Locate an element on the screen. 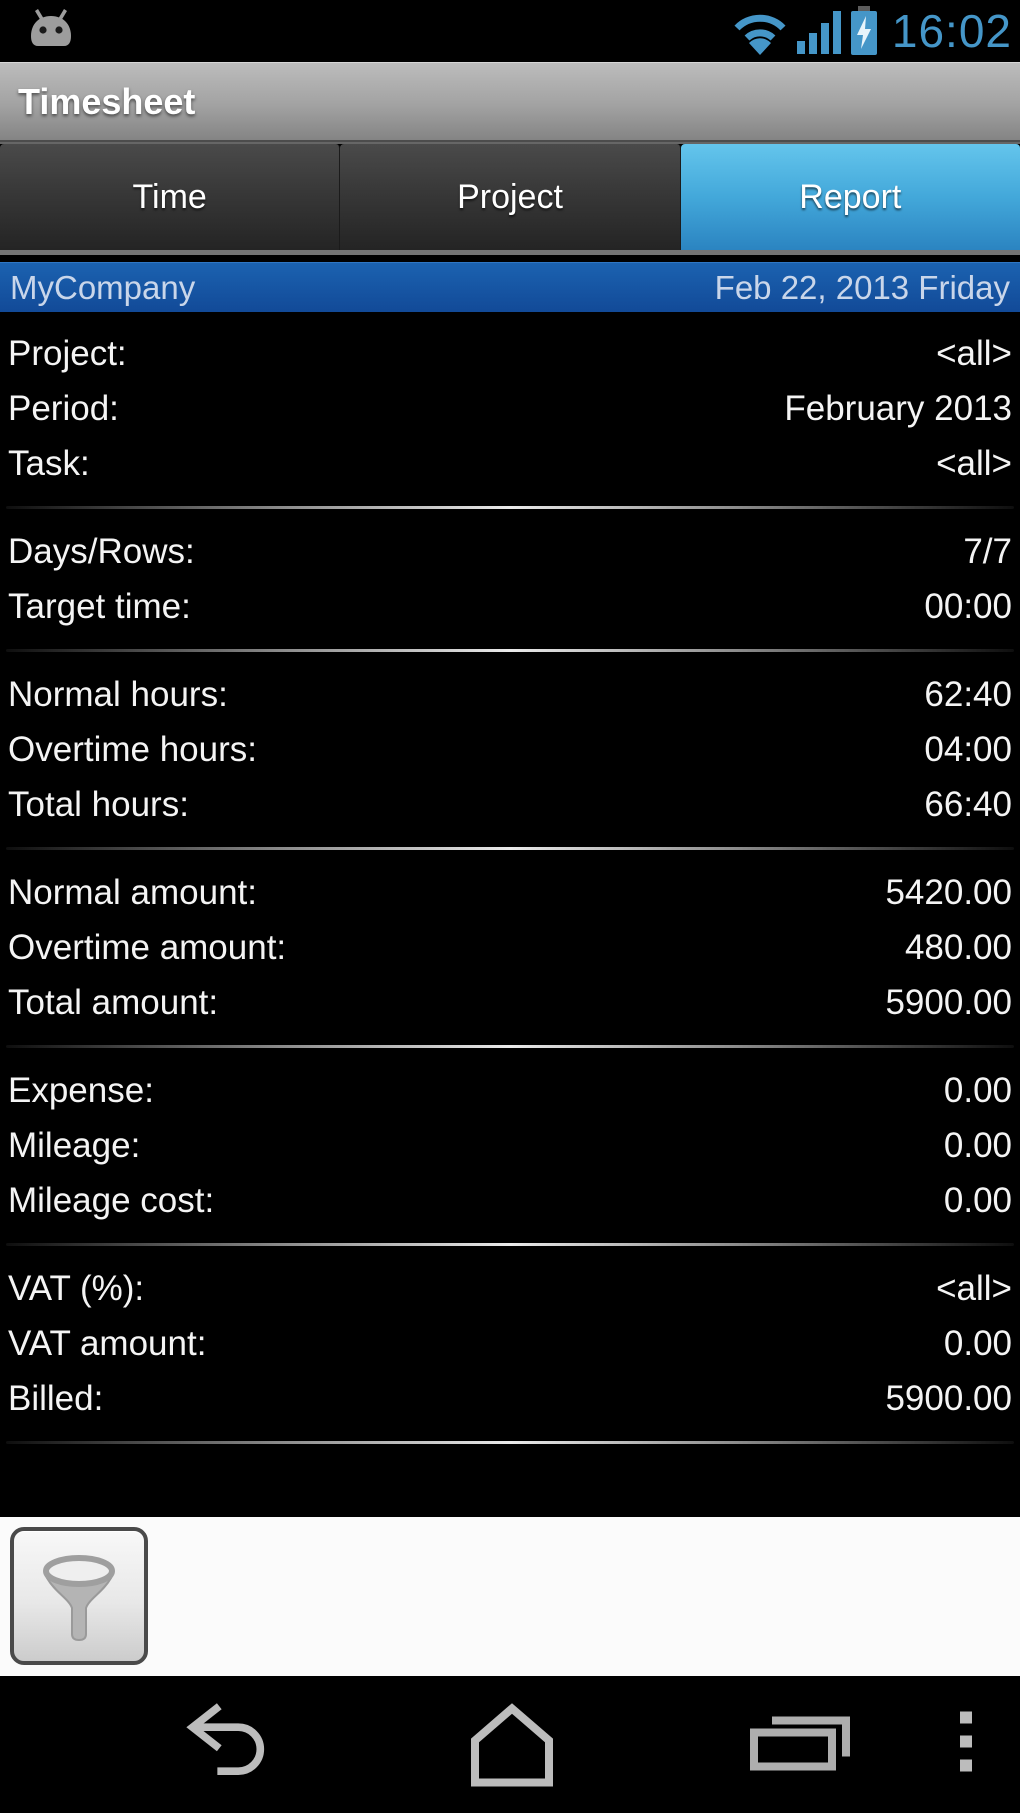 The image size is (1020, 1813). report-row: Normal amount: 5420.00 is located at coordinates (510, 892).